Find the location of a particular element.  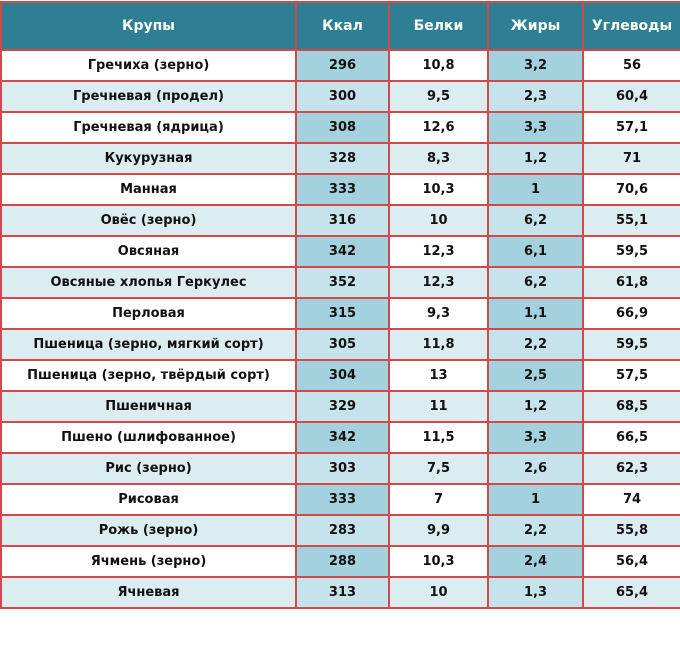

grain-name: Гречневая (ядрица) is located at coordinates (148, 127).